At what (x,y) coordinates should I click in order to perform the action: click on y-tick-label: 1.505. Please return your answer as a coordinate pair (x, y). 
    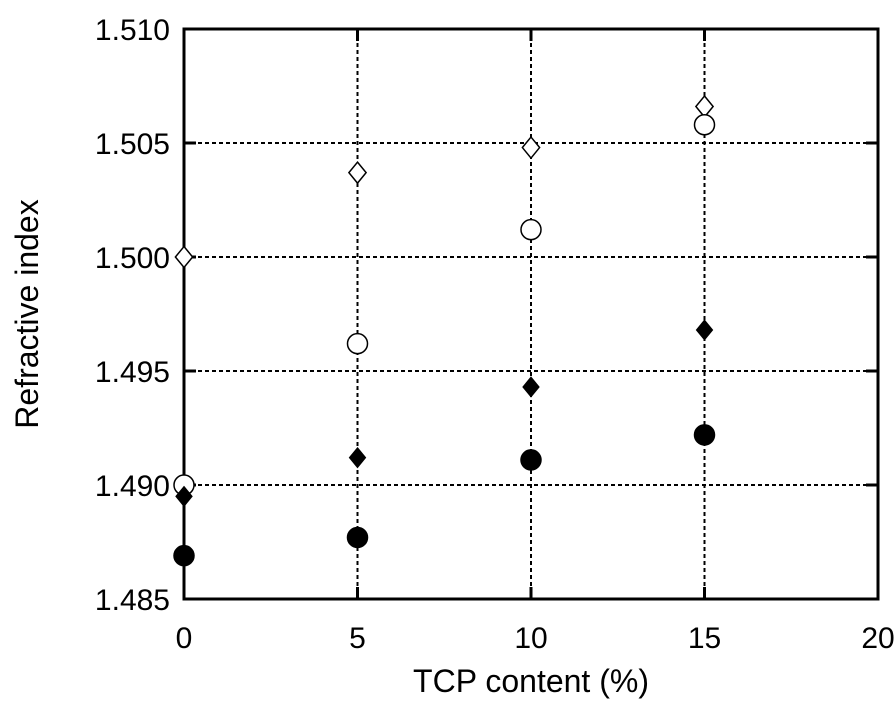
    Looking at the image, I should click on (132, 144).